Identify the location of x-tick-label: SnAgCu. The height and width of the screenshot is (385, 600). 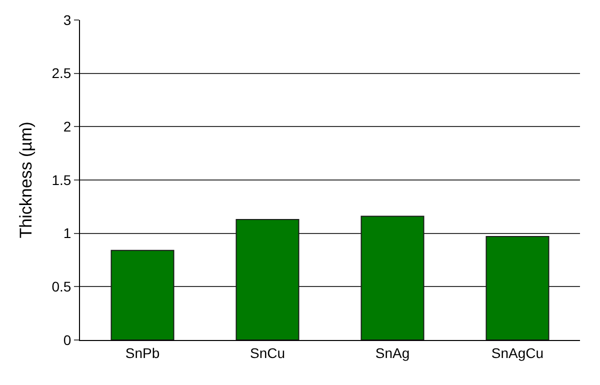
(517, 352).